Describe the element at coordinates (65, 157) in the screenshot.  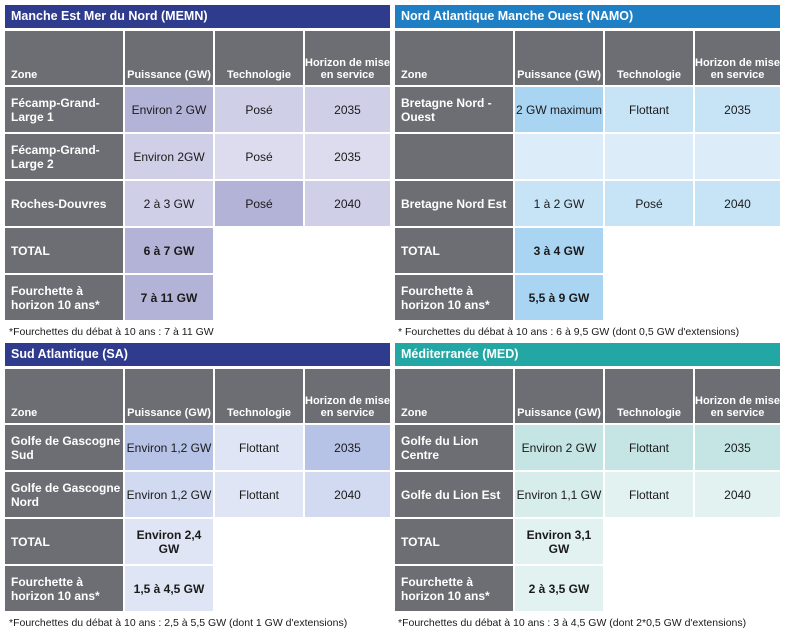
I see `zone-cell: Fécamp-Grand-Large 2` at that location.